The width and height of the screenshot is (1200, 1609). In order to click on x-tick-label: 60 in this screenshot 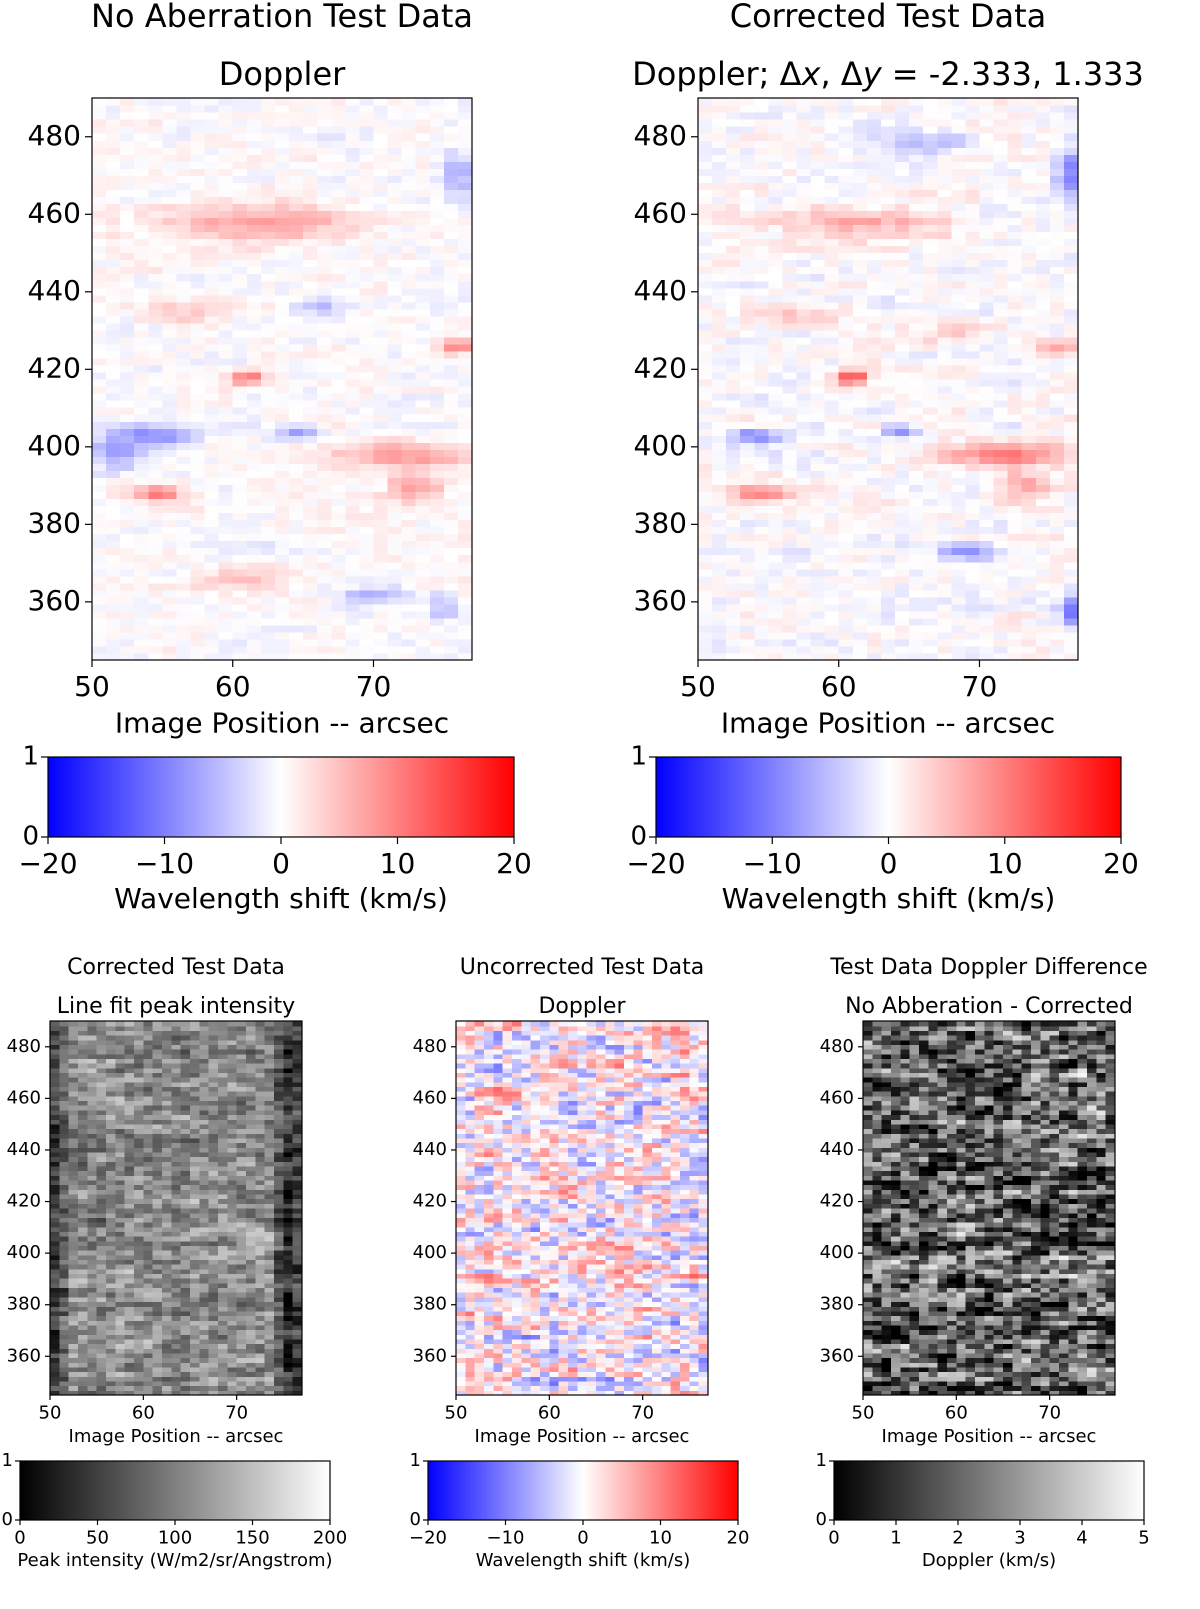, I will do `click(233, 686)`.